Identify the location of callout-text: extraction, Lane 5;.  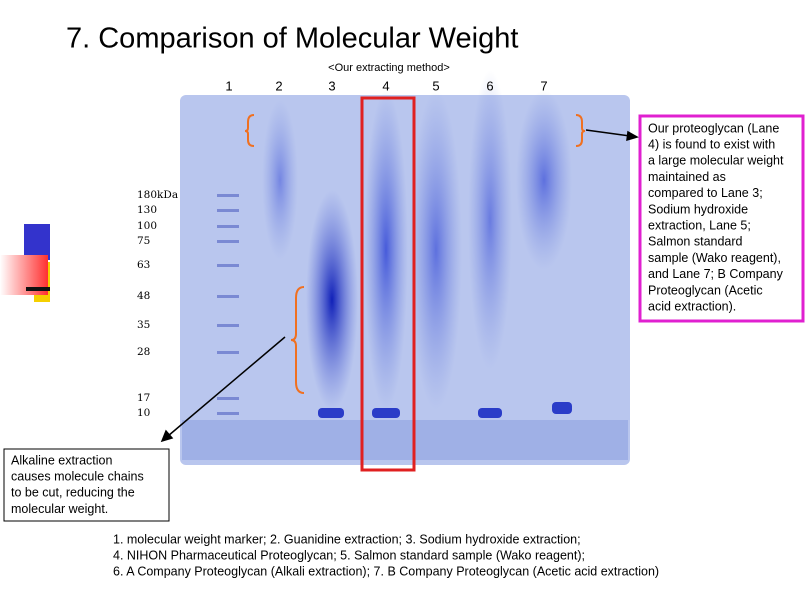
(699, 225).